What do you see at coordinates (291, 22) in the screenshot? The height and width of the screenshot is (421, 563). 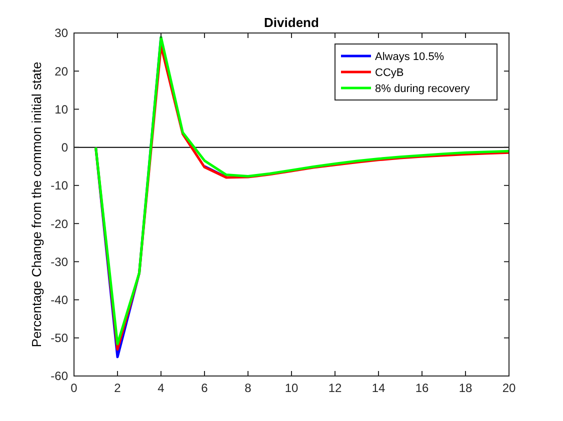 I see `chart-title: Dividend` at bounding box center [291, 22].